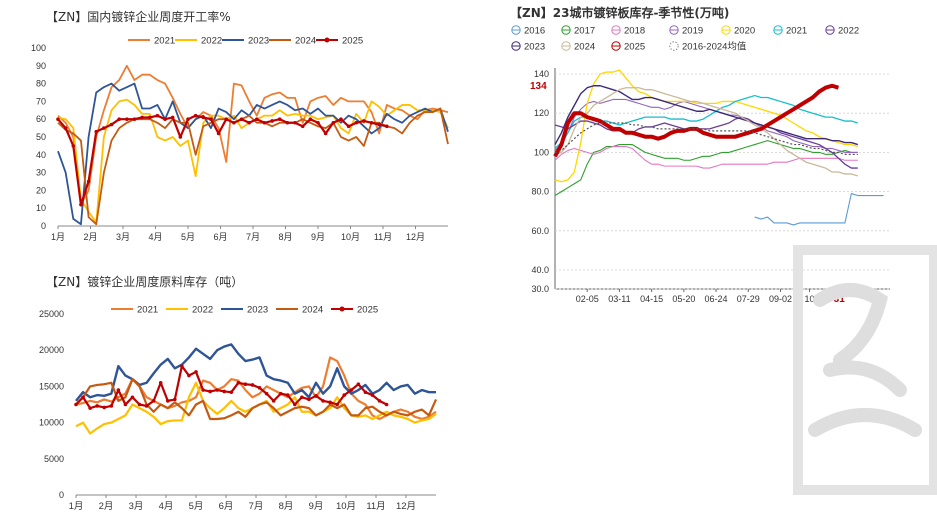 This screenshot has height=518, width=937. I want to click on legend-marker-avg, so click(674, 46).